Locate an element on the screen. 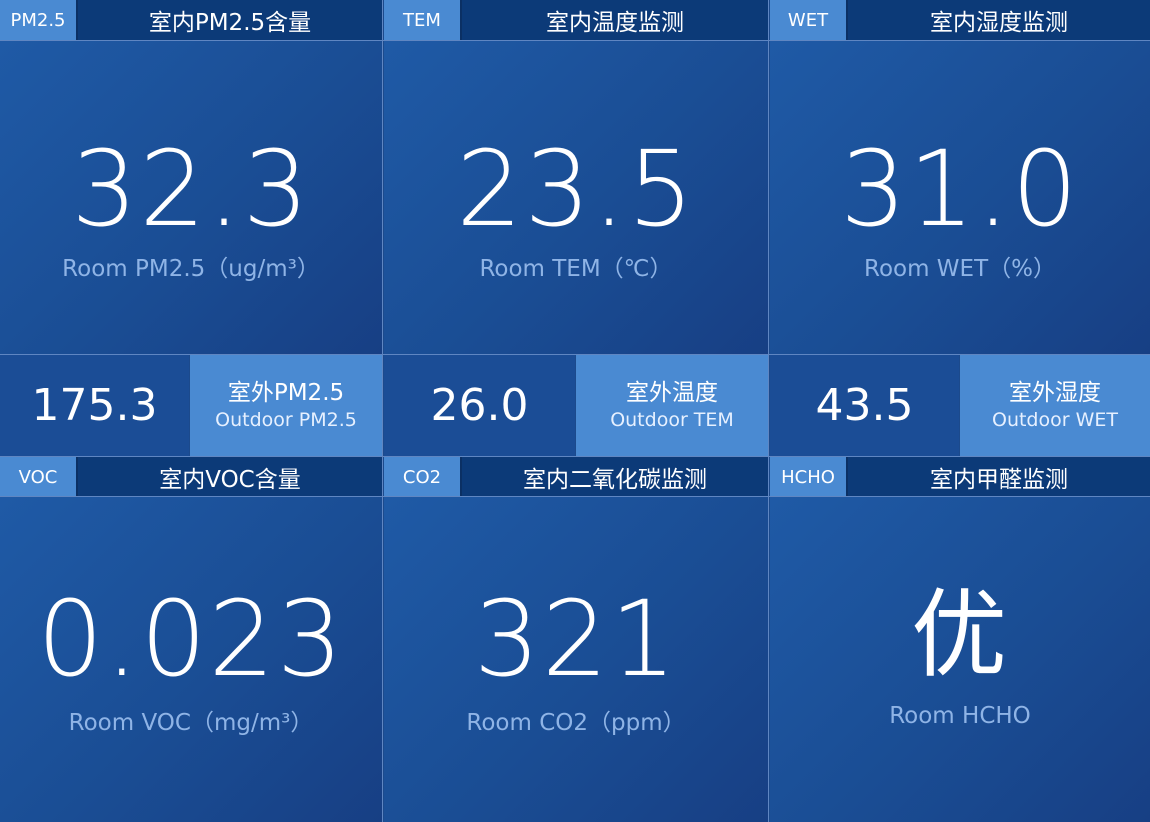 The width and height of the screenshot is (1150, 822). outdoor-wet-value: 43.5 is located at coordinates (864, 405).